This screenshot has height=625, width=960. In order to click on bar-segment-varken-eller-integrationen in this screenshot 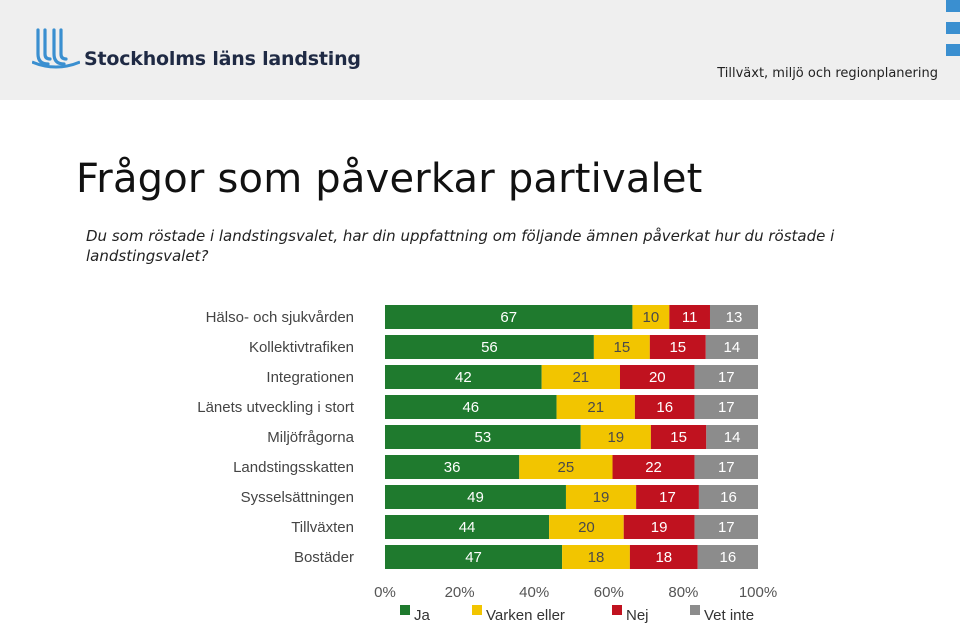, I will do `click(580, 377)`.